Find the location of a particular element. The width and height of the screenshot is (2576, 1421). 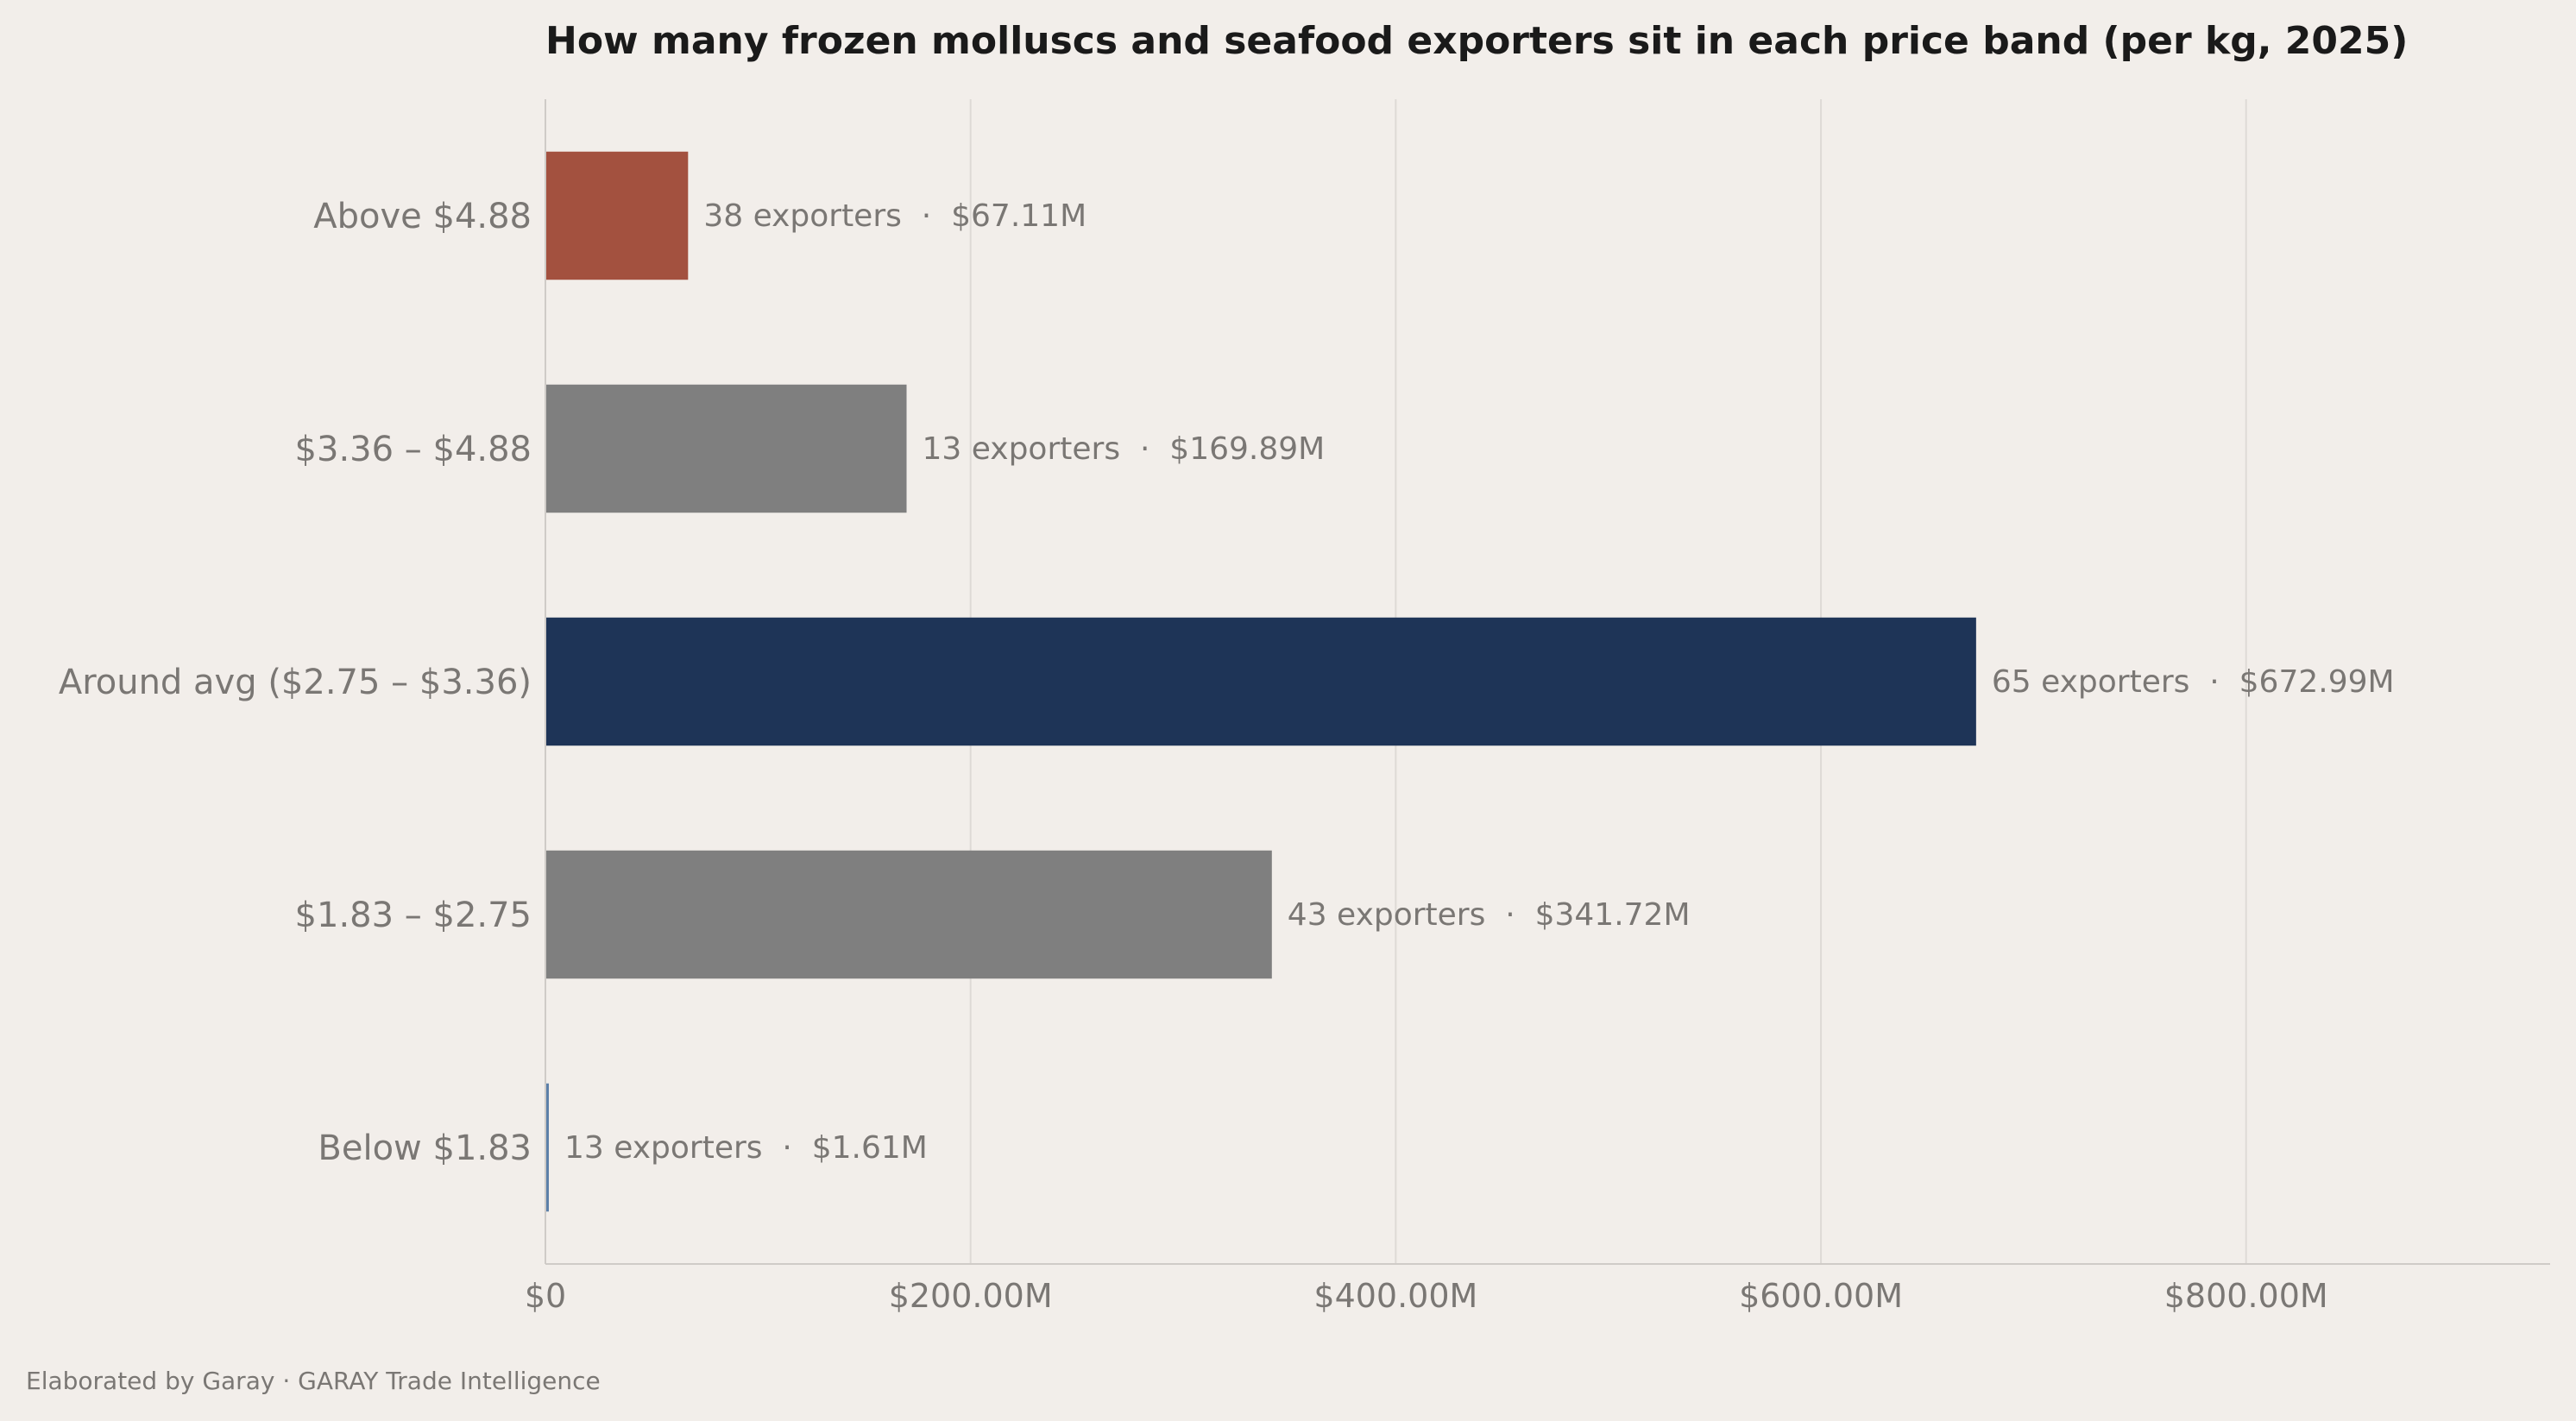

data-label: 13 exporters · $1.61M is located at coordinates (746, 1148).